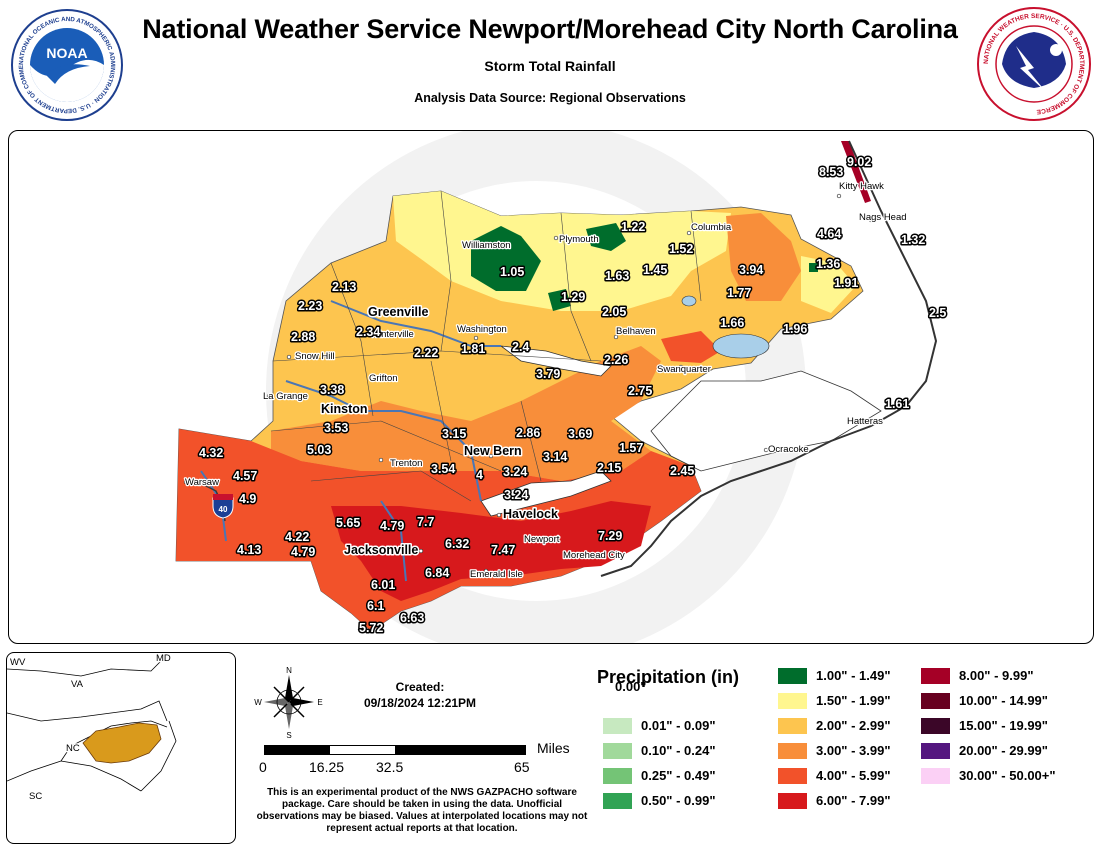  Describe the element at coordinates (555, 361) in the screenshot. I see `pamlico-river` at that location.